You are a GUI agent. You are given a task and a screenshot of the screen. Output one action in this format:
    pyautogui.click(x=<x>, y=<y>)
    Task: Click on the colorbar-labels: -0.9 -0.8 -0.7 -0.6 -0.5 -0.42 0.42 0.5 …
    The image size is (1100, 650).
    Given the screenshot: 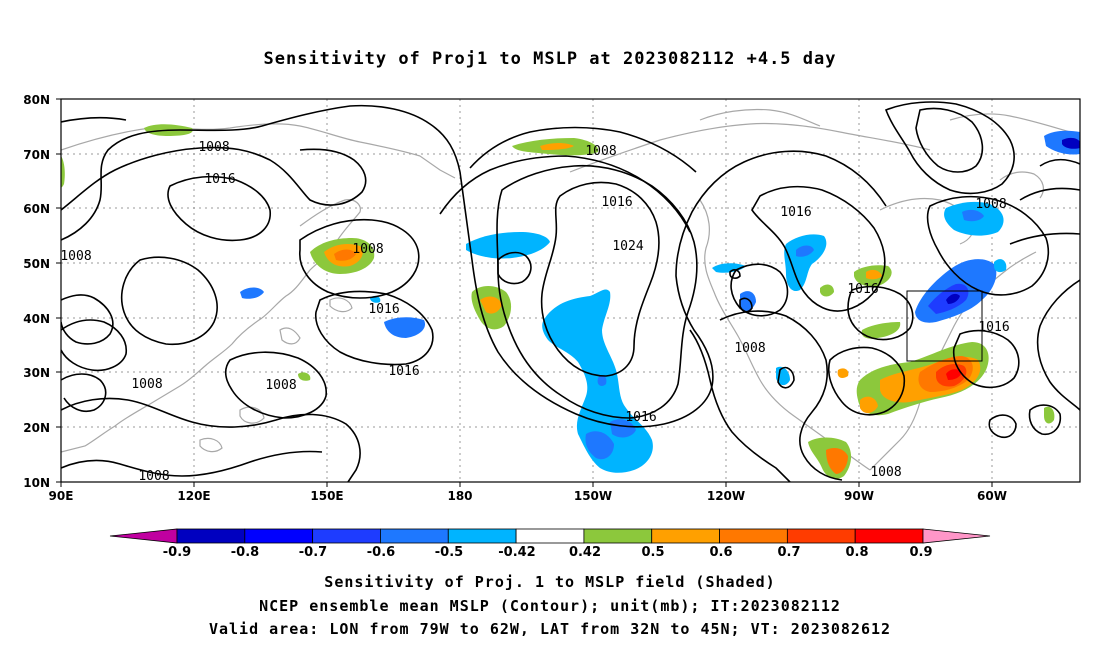 What is the action you would take?
    pyautogui.click(x=548, y=552)
    